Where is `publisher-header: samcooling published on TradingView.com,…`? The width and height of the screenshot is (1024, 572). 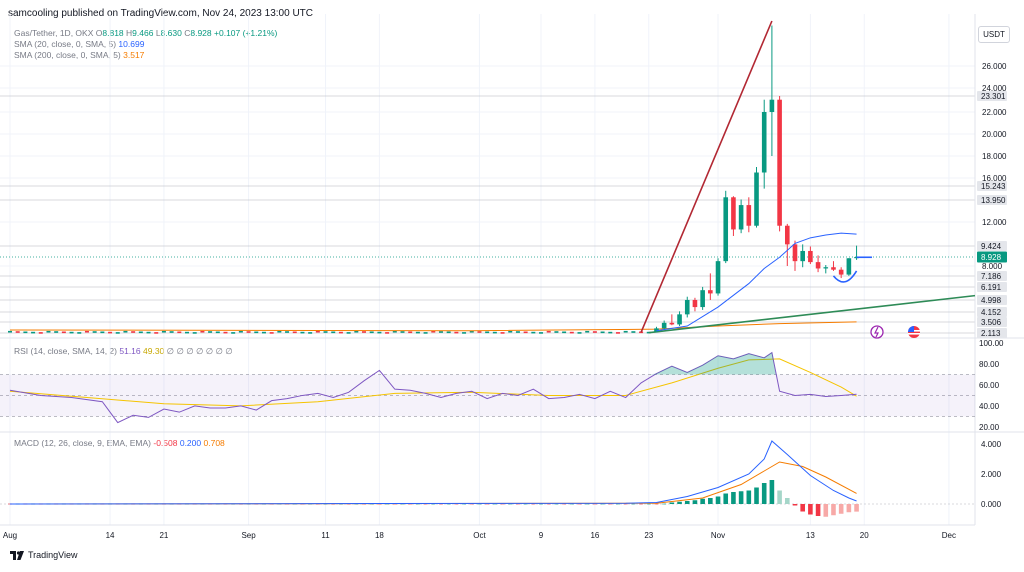
publisher-header: samcooling published on TradingView.com,… is located at coordinates (160, 13).